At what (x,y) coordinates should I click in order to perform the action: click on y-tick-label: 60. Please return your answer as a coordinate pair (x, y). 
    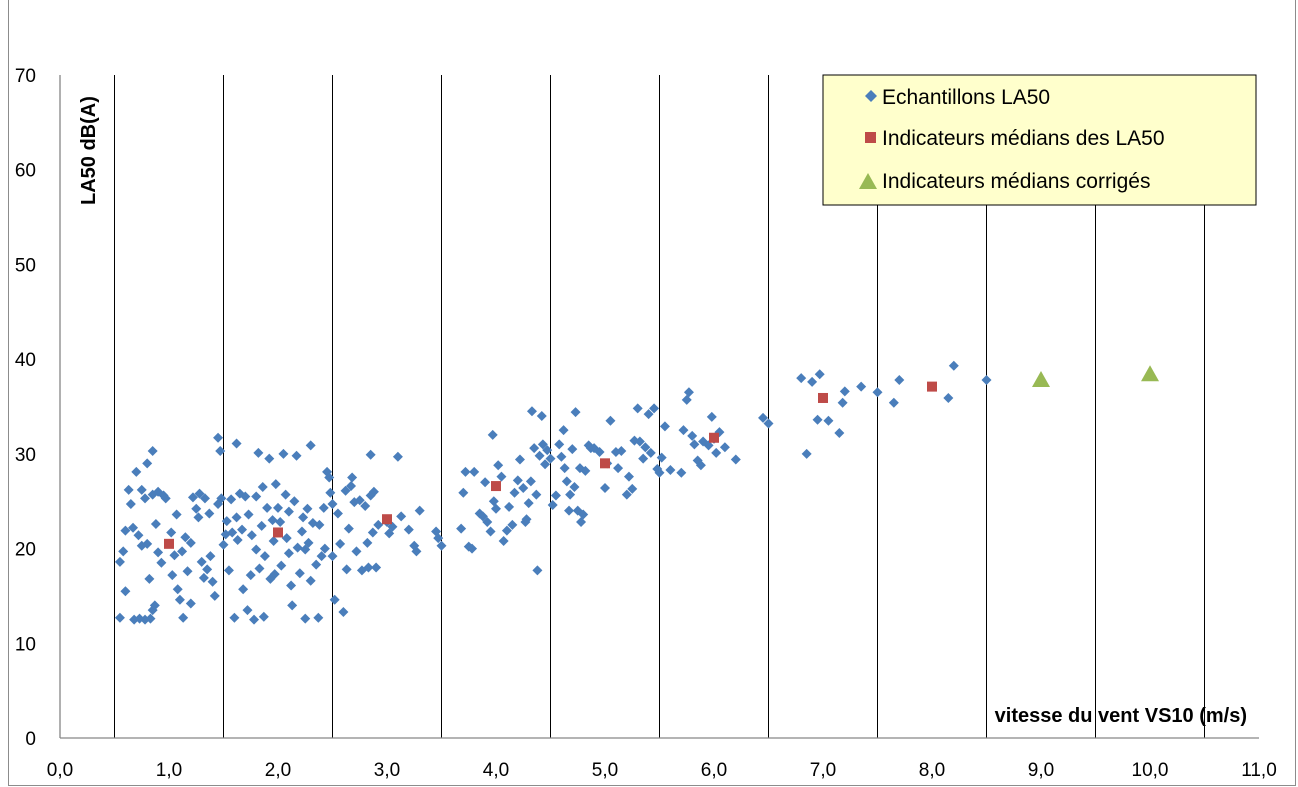
    Looking at the image, I should click on (25, 171).